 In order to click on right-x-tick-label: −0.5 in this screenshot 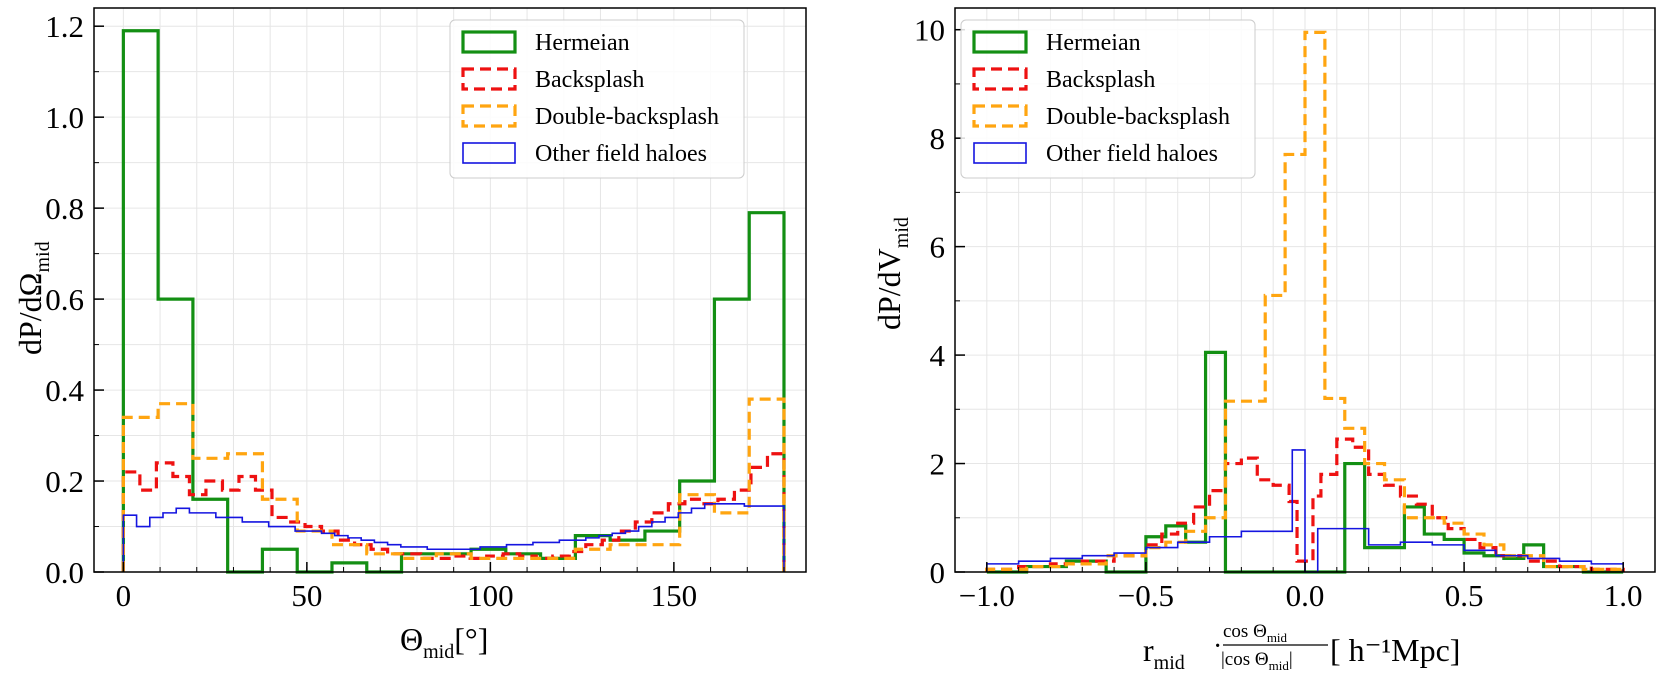, I will do `click(1146, 595)`.